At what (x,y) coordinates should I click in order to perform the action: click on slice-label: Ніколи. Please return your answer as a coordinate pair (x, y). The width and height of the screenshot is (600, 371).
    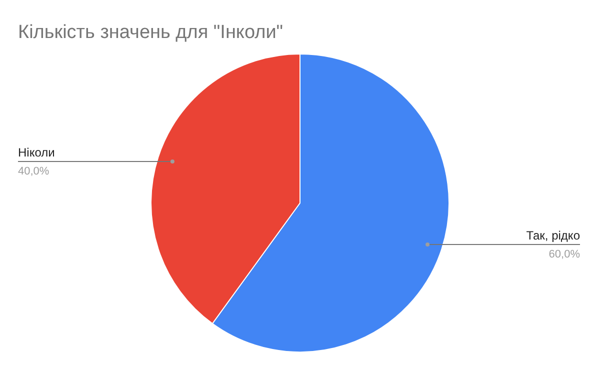
    Looking at the image, I should click on (36, 153).